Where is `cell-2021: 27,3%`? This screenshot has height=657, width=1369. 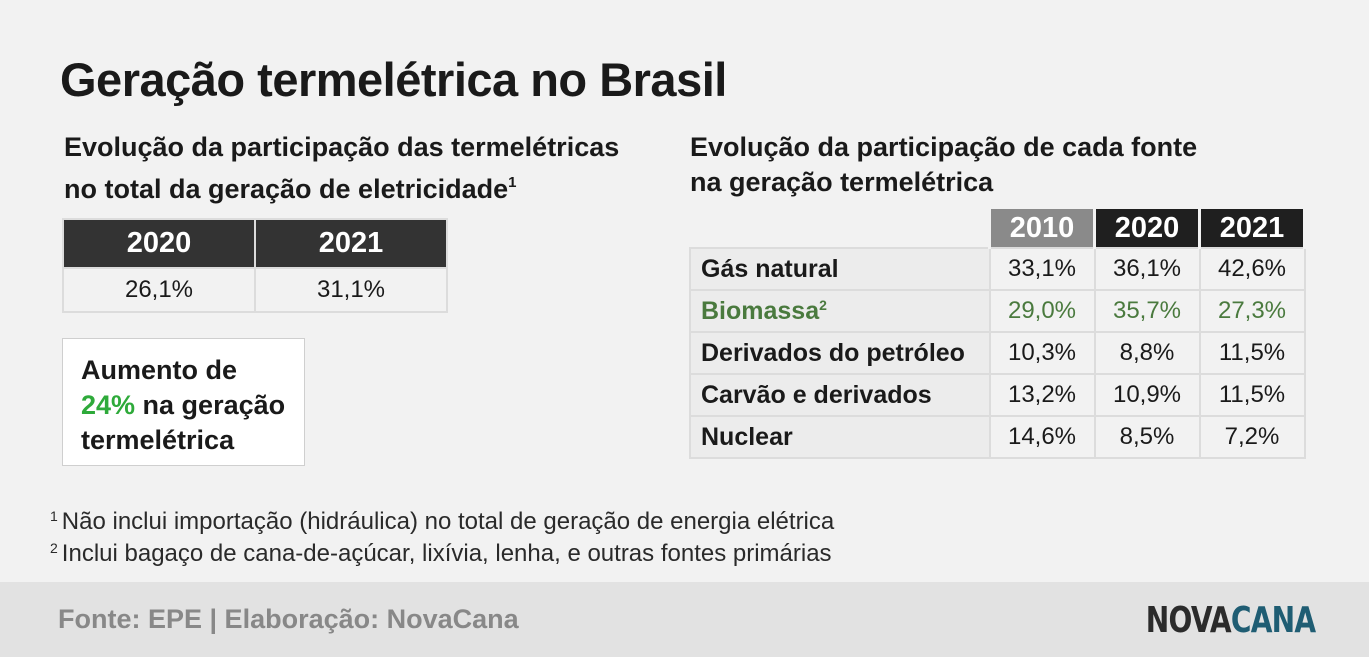 cell-2021: 27,3% is located at coordinates (1252, 311).